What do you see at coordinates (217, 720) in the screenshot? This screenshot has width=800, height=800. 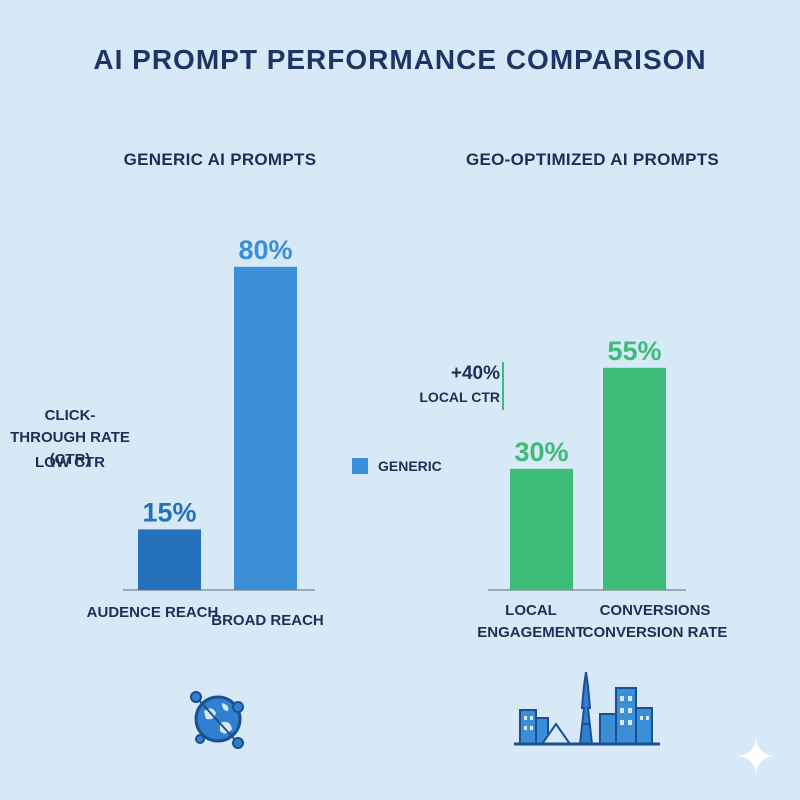 I see `globe-network-icon` at bounding box center [217, 720].